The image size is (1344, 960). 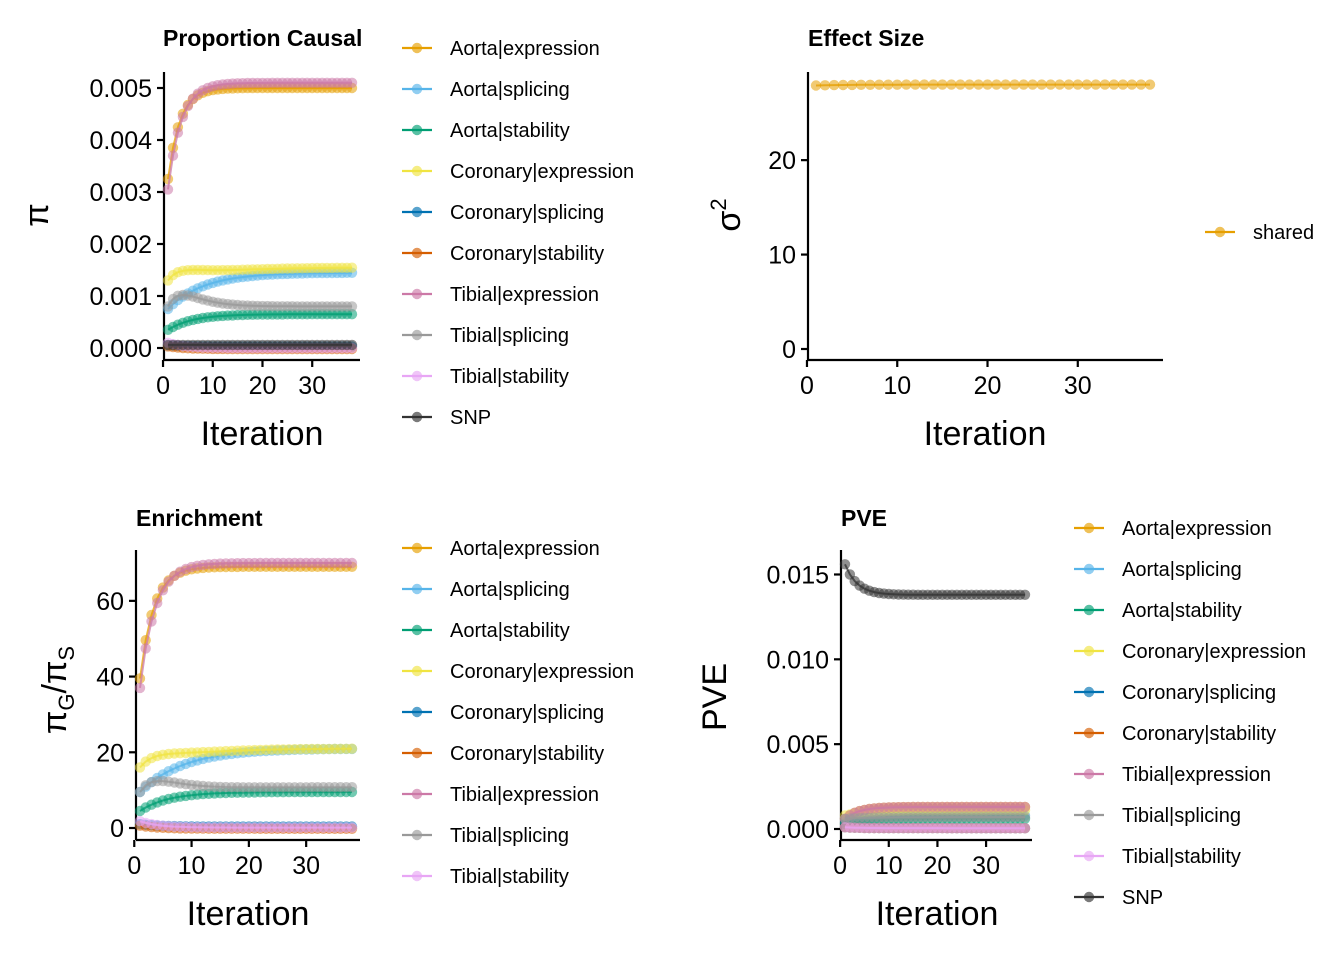 I want to click on panel-title: PVE, so click(x=864, y=518).